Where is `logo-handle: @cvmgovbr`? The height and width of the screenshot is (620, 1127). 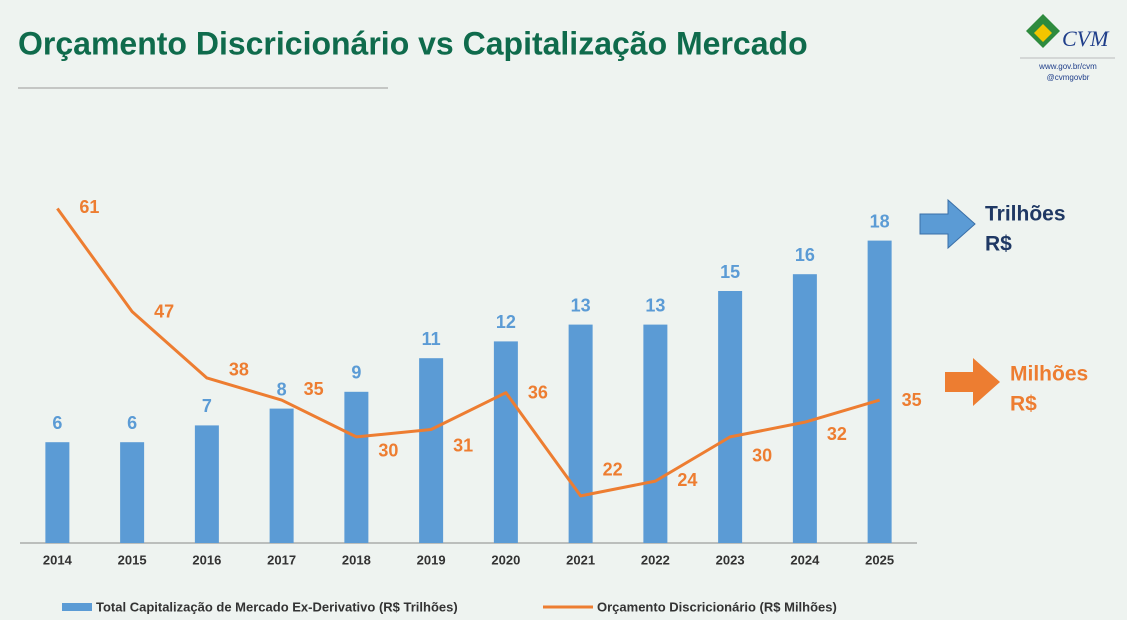
logo-handle: @cvmgovbr is located at coordinates (1068, 77).